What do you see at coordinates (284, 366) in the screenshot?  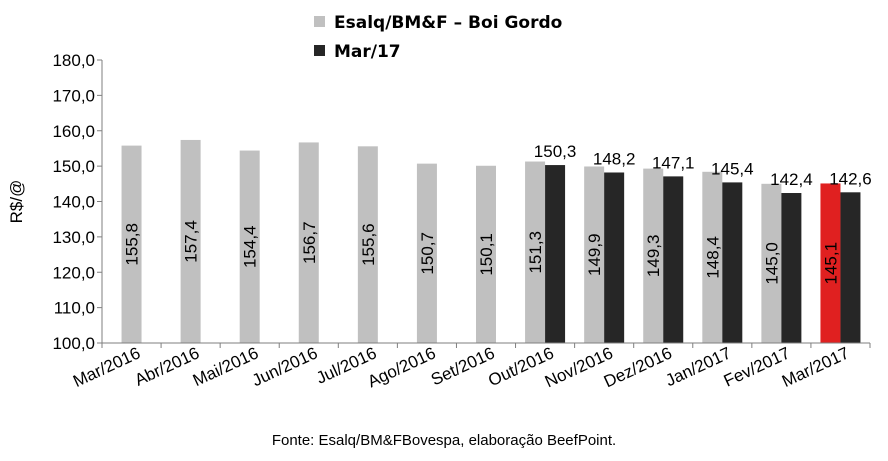 I see `x-tick-label: Jun/2016` at bounding box center [284, 366].